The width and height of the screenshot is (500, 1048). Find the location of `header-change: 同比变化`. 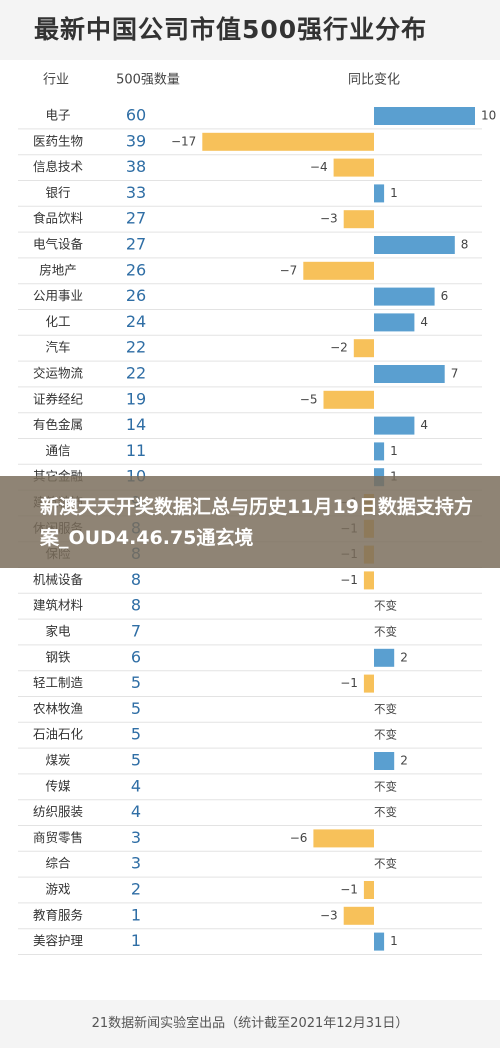

header-change: 同比变化 is located at coordinates (374, 80).